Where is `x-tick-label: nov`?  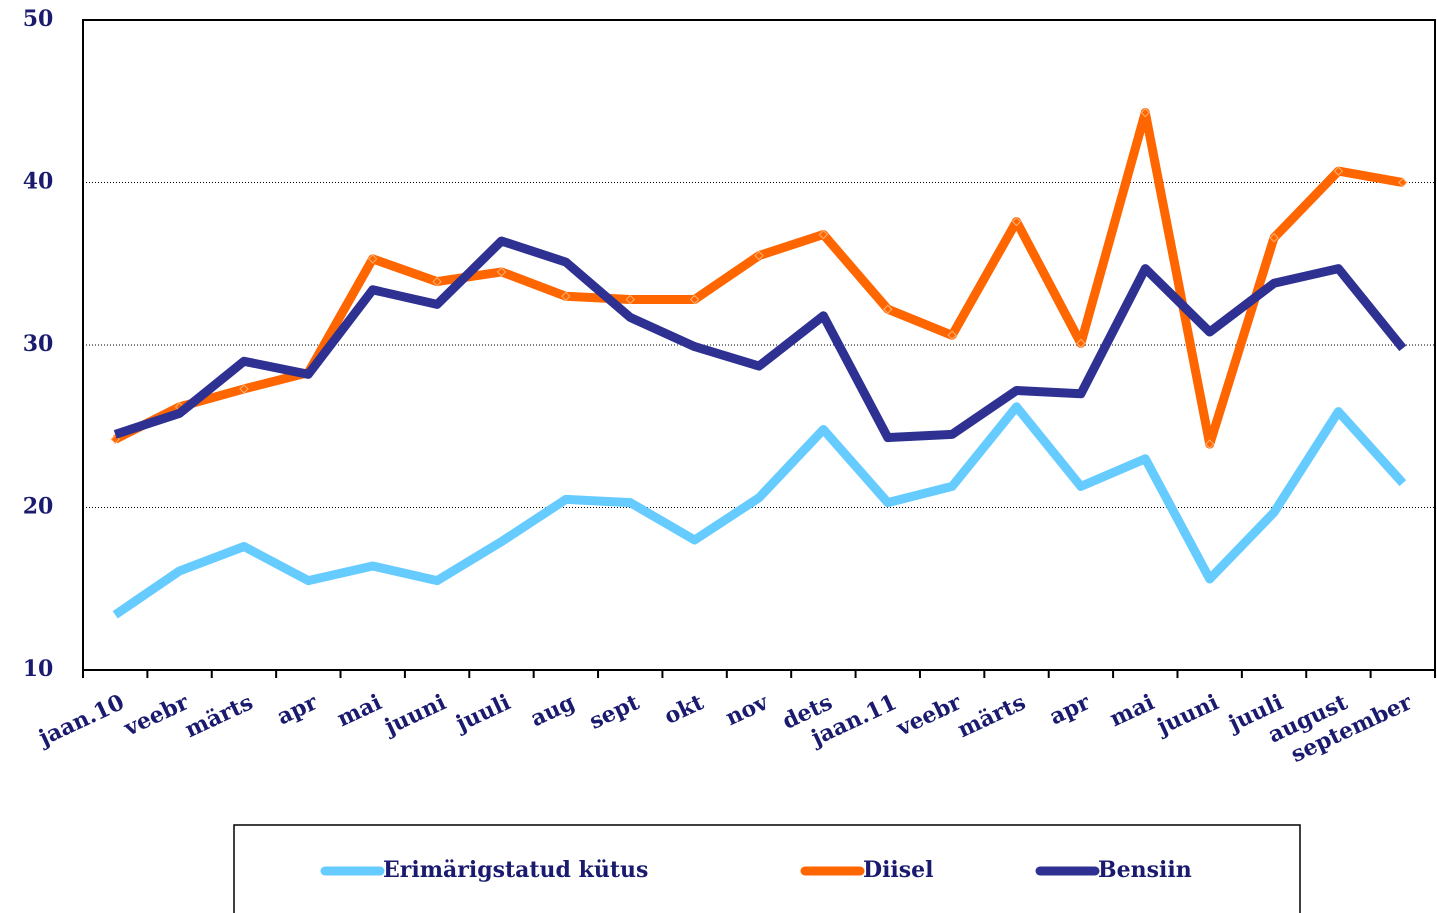 x-tick-label: nov is located at coordinates (747, 710).